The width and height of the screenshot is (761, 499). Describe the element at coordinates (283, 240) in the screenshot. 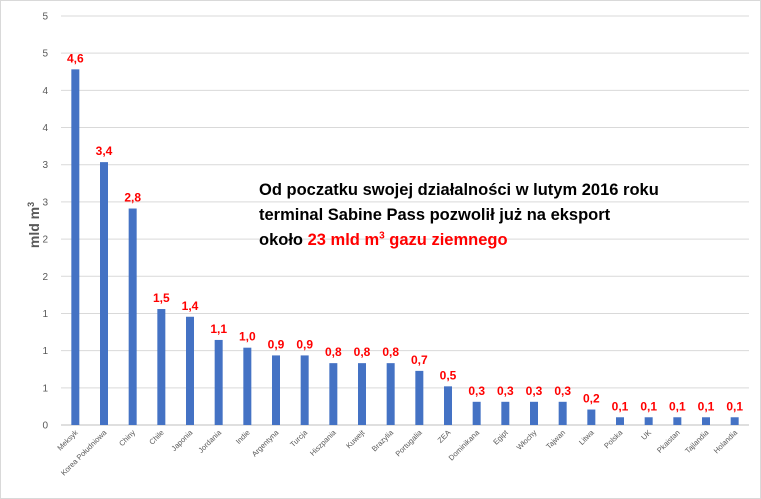

I see `annotation-line-3-prefix: około` at that location.